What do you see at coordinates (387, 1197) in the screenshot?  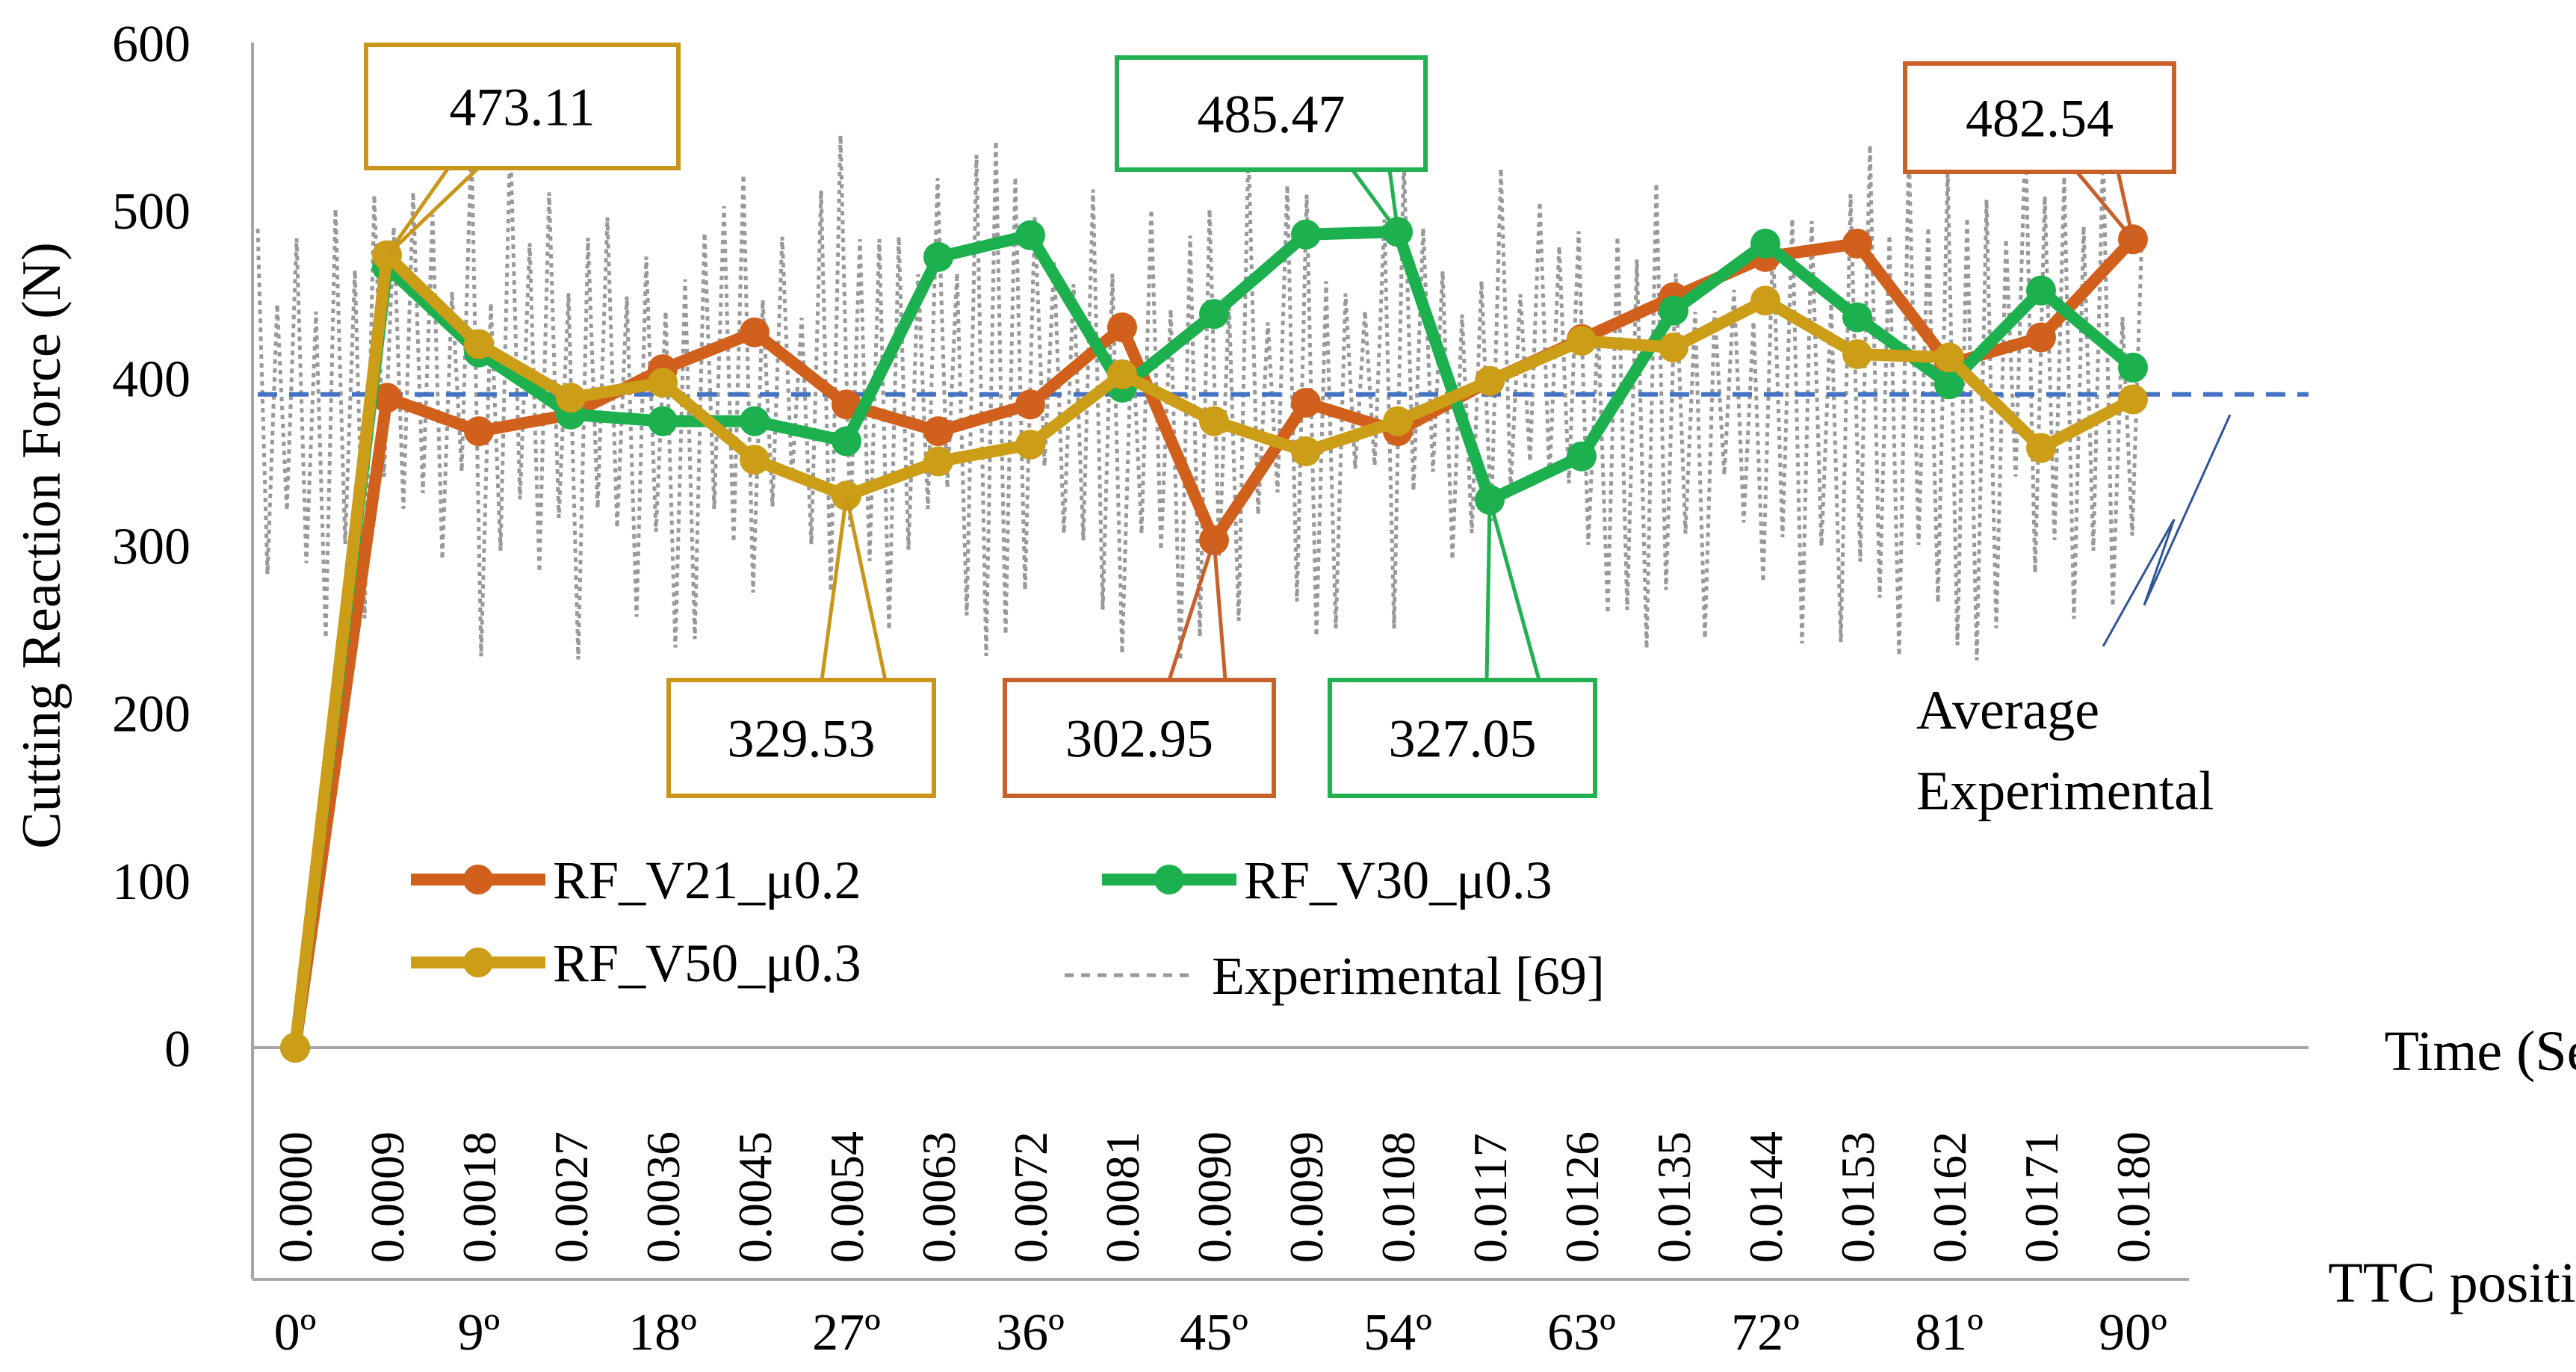 I see `x-tick-label: 0.0009` at bounding box center [387, 1197].